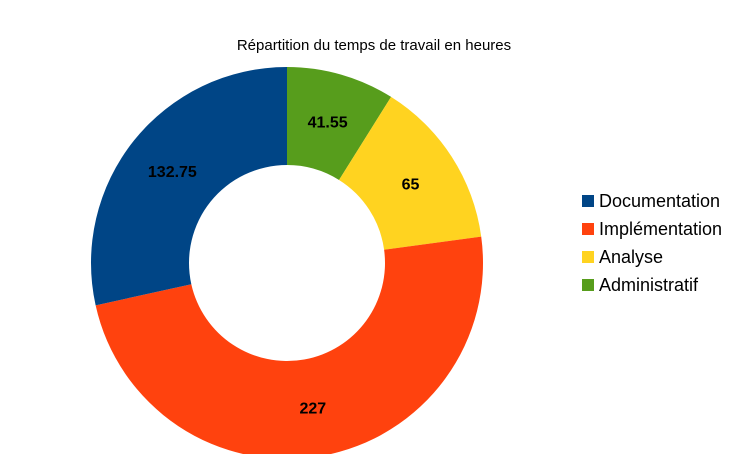 This screenshot has height=454, width=752. I want to click on slice-analyse, so click(410, 173).